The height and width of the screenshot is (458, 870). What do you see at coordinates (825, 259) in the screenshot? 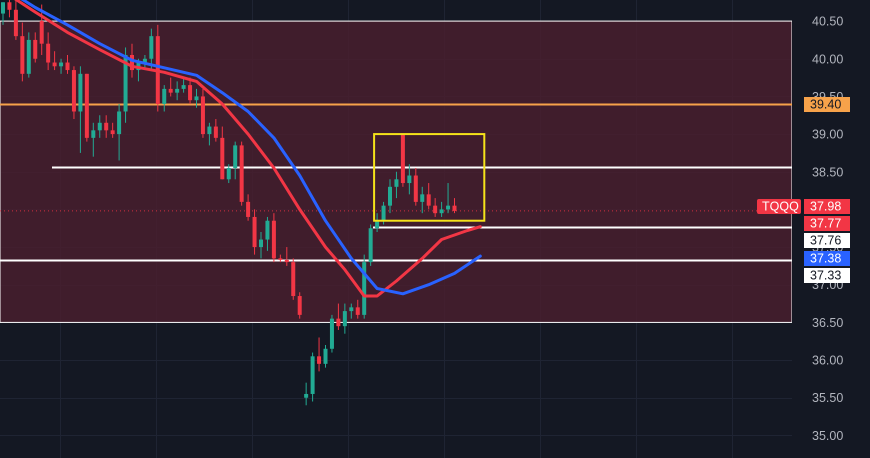
I see `blue-ma-tag-label: 37.38` at bounding box center [825, 259].